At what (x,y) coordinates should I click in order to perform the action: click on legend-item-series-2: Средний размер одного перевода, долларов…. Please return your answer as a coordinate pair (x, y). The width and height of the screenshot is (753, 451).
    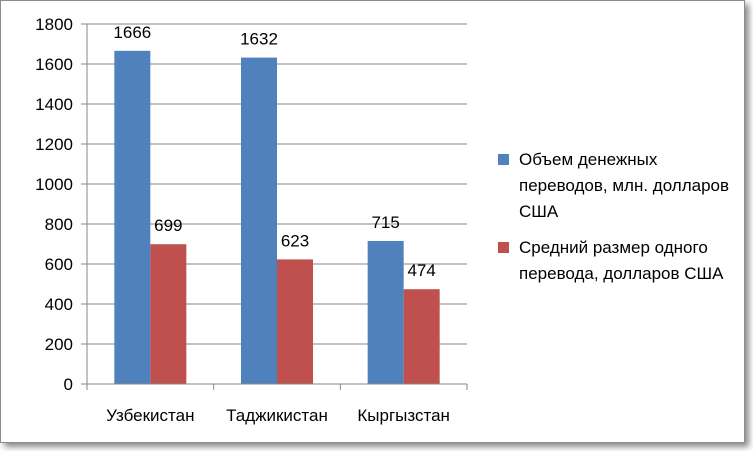
    Looking at the image, I should click on (620, 261).